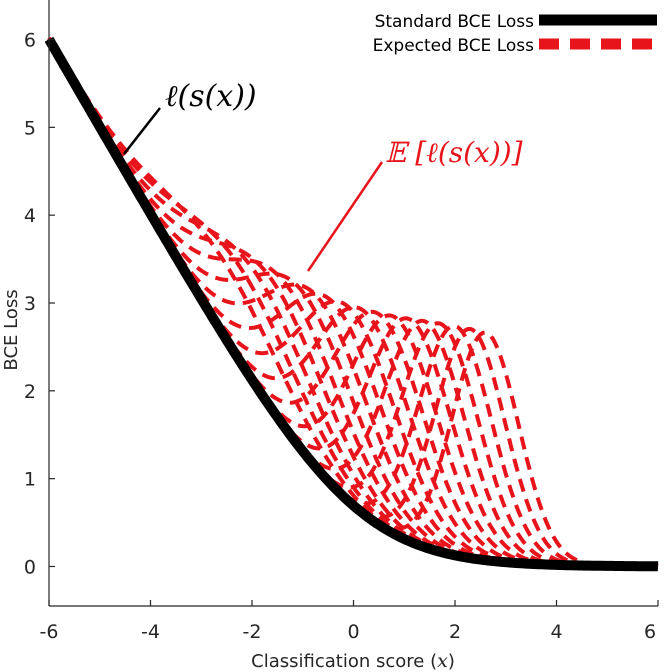 The height and width of the screenshot is (672, 664). I want to click on x-tick-label: 2, so click(455, 632).